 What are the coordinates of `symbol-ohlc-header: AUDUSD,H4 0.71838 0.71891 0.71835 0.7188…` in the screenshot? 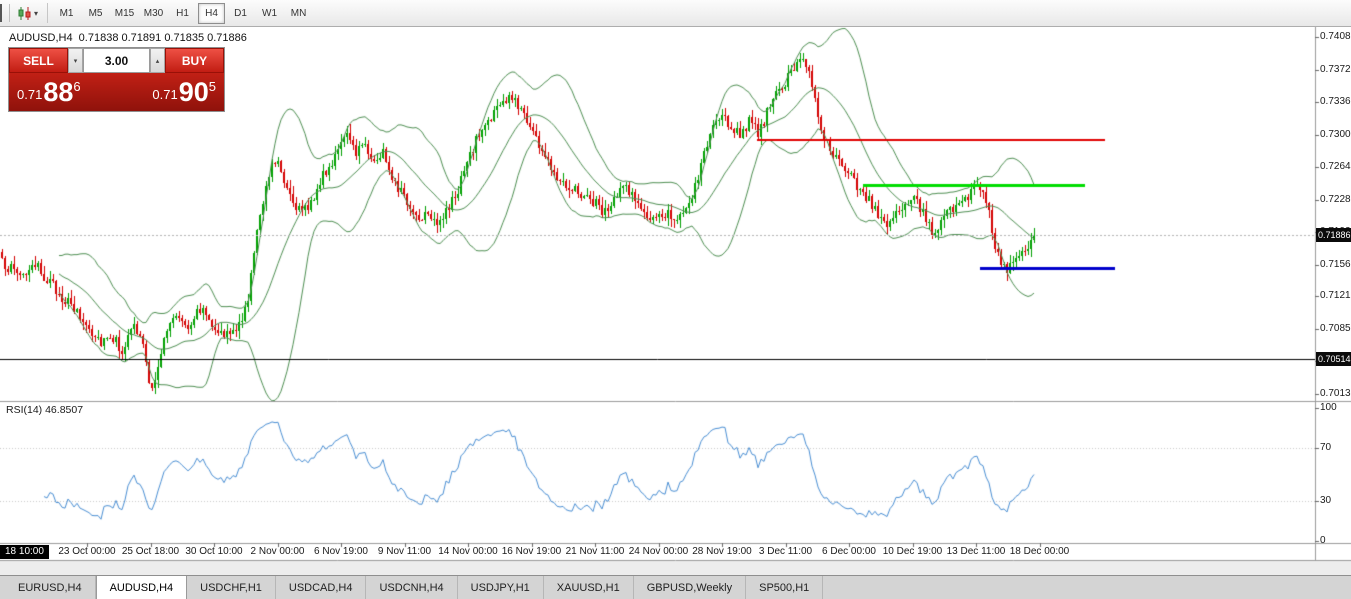 It's located at (128, 38).